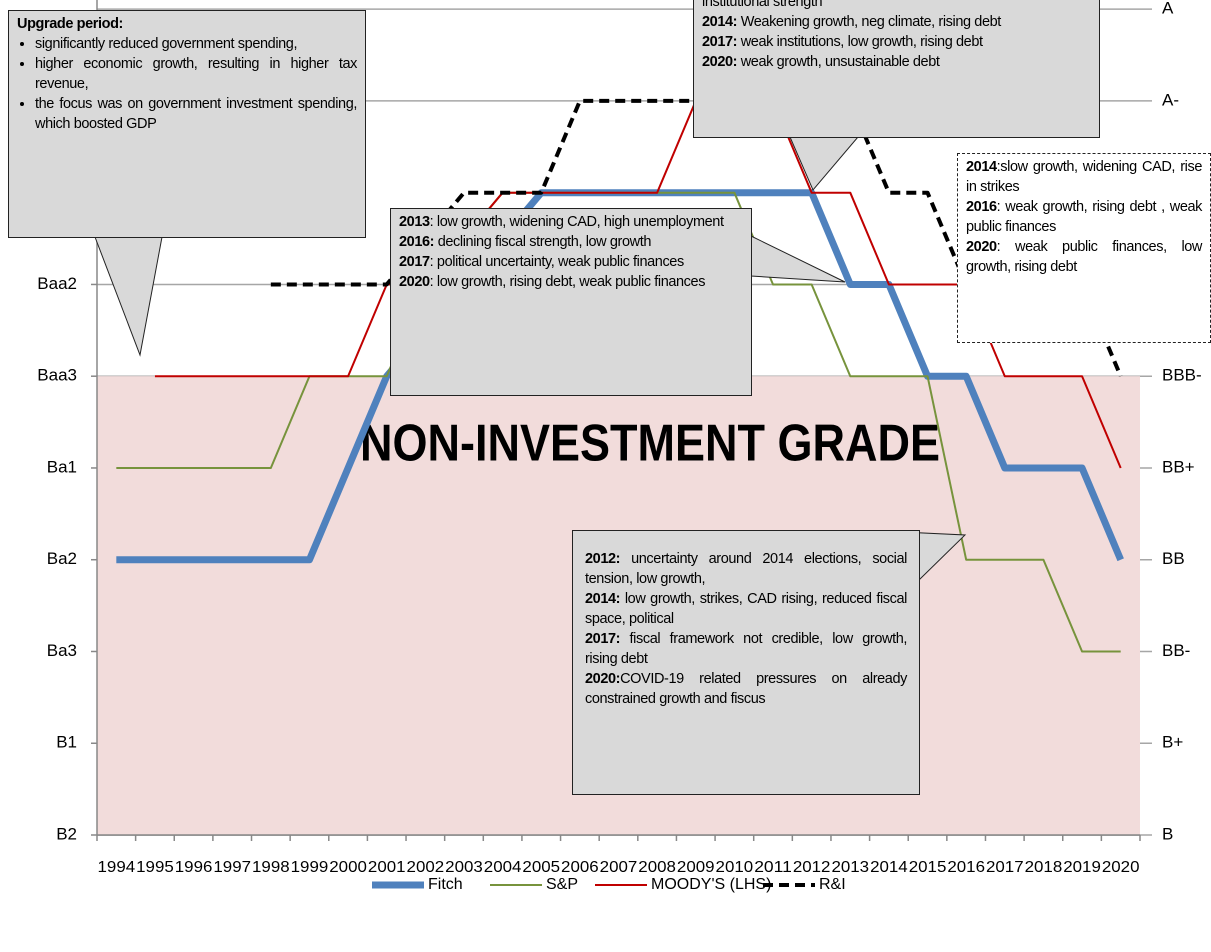 This screenshot has height=952, width=1211. What do you see at coordinates (271, 867) in the screenshot?
I see `x-tick-label: 1998` at bounding box center [271, 867].